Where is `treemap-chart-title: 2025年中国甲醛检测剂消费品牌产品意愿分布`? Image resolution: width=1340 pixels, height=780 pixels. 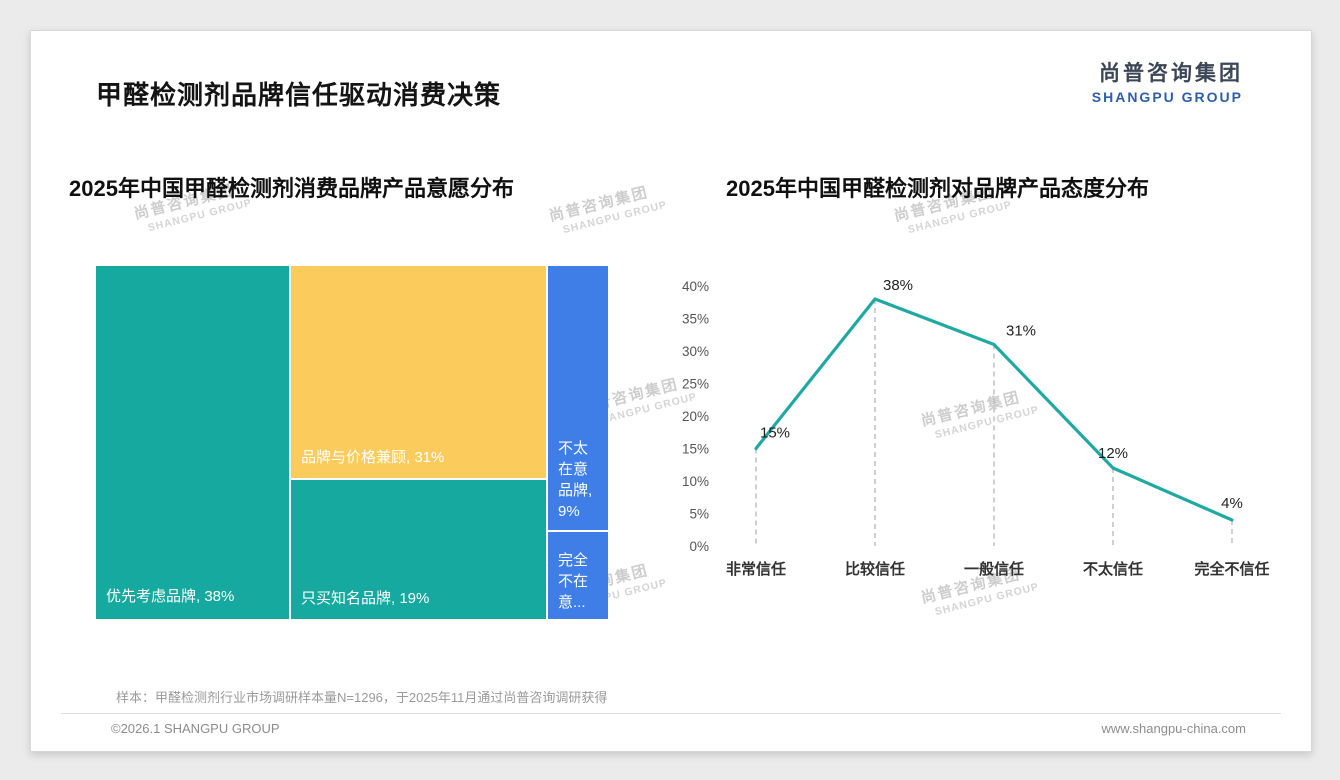
treemap-chart-title: 2025年中国甲醛检测剂消费品牌产品意愿分布 is located at coordinates (291, 188).